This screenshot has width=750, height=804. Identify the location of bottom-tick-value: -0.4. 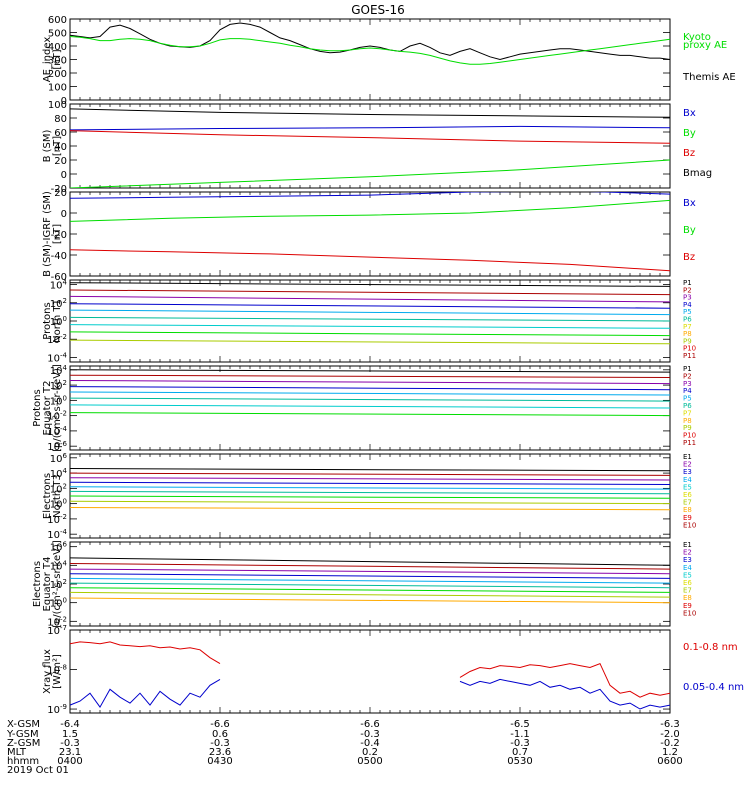
(370, 743).